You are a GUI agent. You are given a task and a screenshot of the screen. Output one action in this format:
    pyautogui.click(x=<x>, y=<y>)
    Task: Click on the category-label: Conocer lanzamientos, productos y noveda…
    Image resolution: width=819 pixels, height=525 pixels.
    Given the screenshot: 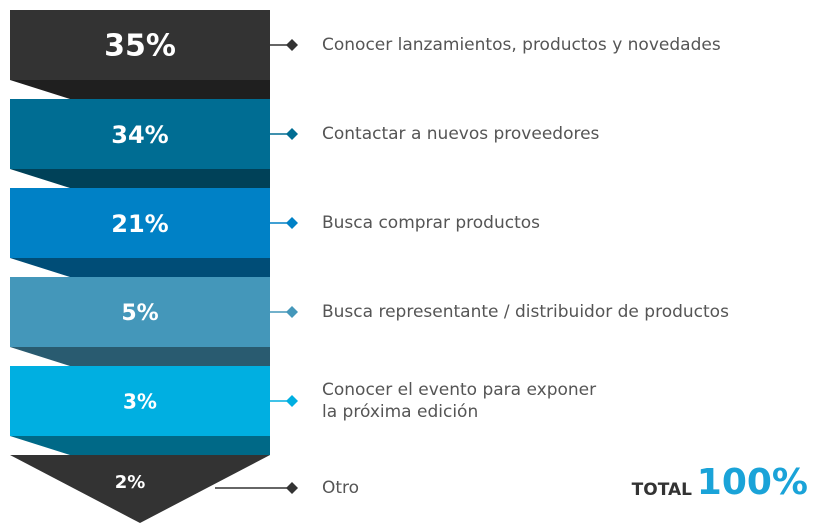 What is the action you would take?
    pyautogui.click(x=521, y=45)
    